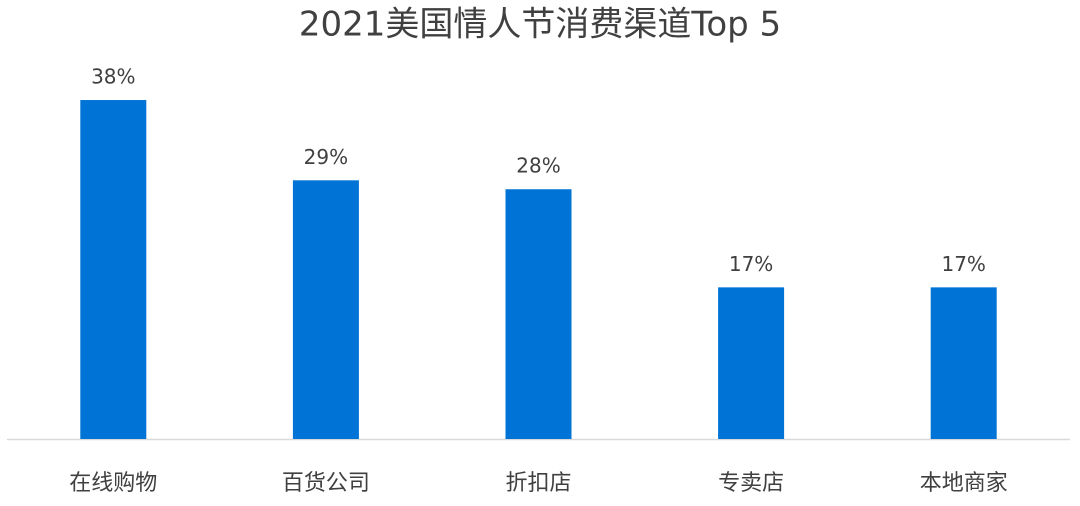  I want to click on chart-title: 2021美国情人节消费渠道Top 5, so click(540, 25).